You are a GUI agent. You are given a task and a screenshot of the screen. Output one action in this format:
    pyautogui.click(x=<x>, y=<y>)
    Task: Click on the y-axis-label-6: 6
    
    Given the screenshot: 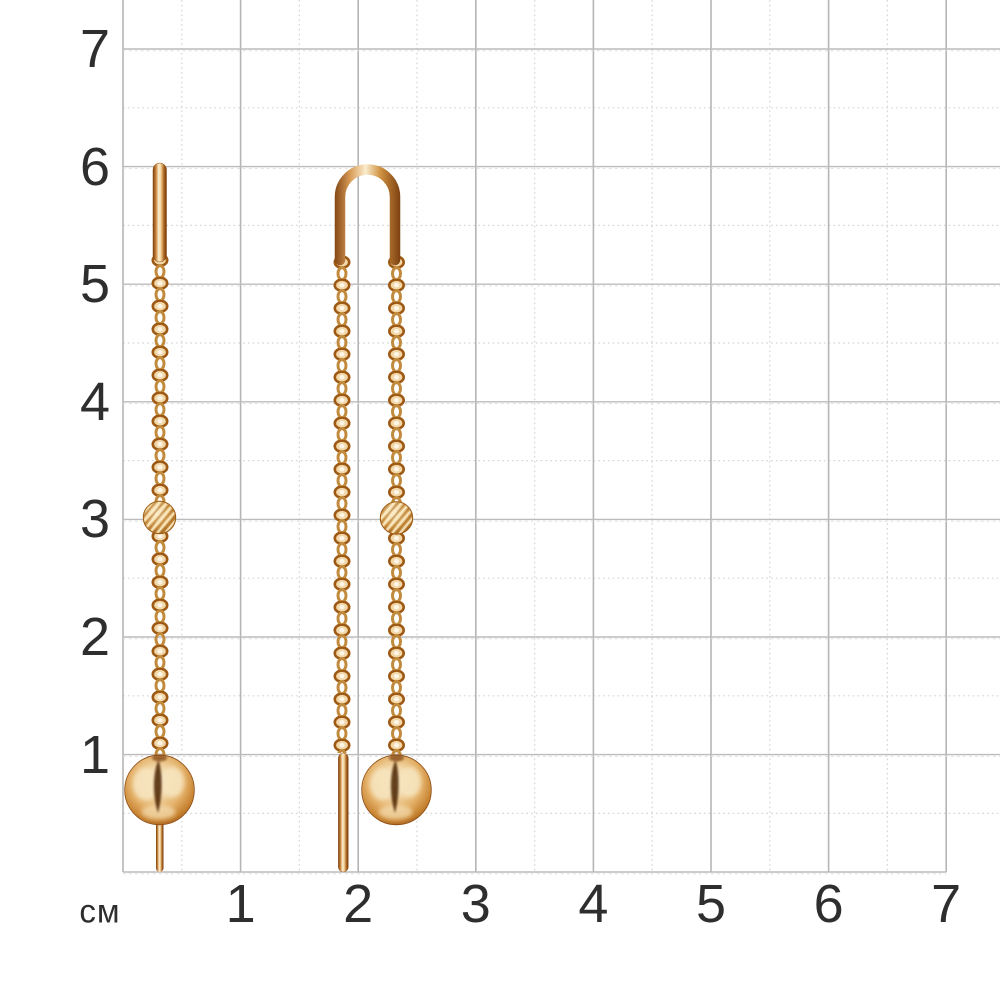 What is the action you would take?
    pyautogui.click(x=95, y=167)
    